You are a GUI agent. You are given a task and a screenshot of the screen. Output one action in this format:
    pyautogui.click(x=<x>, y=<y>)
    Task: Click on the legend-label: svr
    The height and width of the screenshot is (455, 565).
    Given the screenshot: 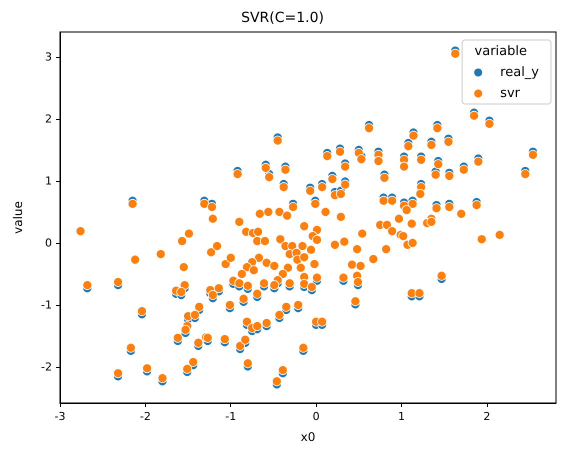 What is the action you would take?
    pyautogui.click(x=510, y=93)
    